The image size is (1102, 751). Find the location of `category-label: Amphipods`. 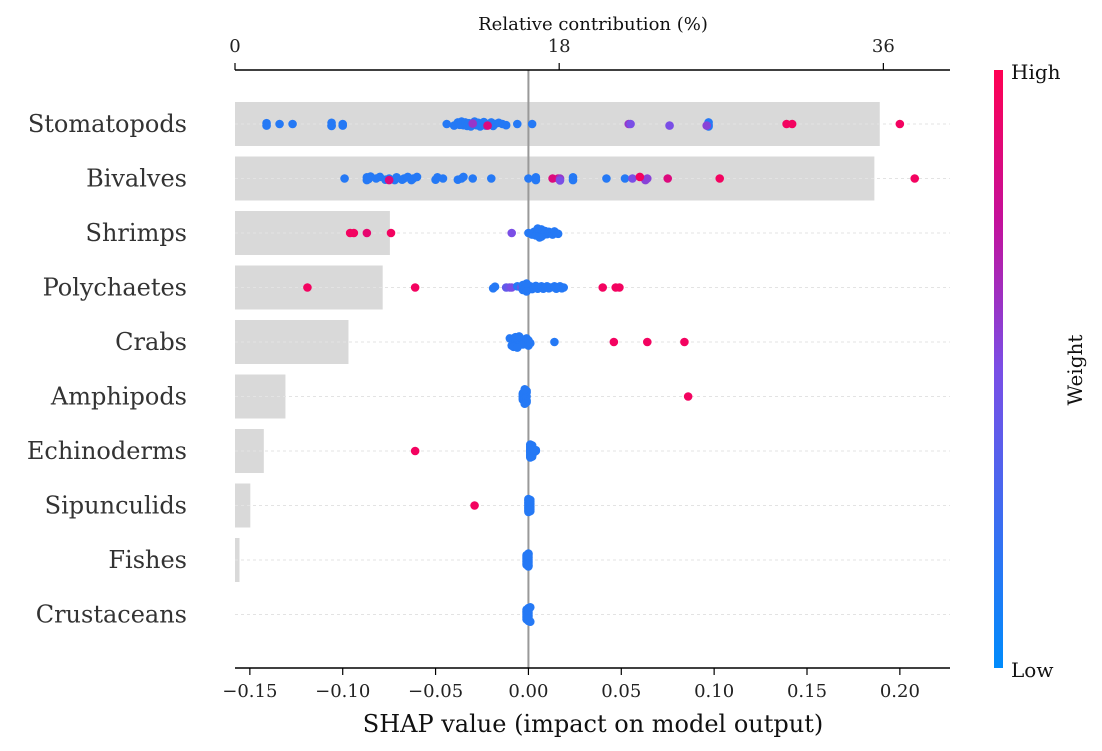

category-label: Amphipods is located at coordinates (118, 397).